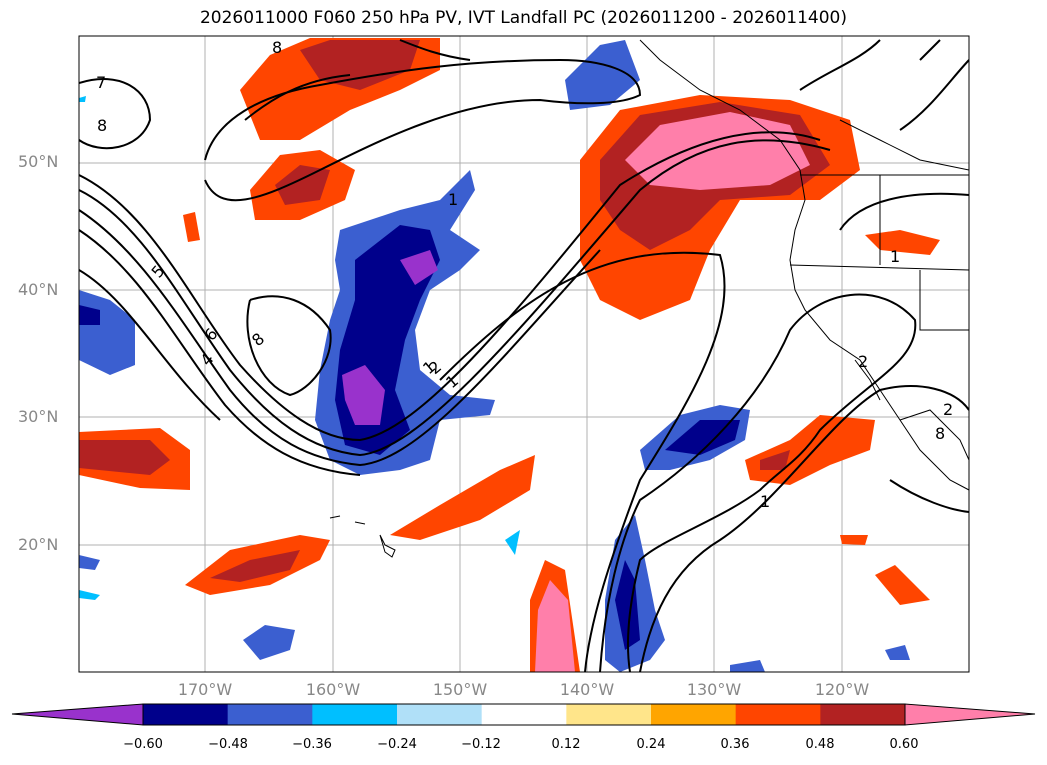 This screenshot has height=765, width=1047. I want to click on colorbar-tick: −0.12, so click(481, 744).